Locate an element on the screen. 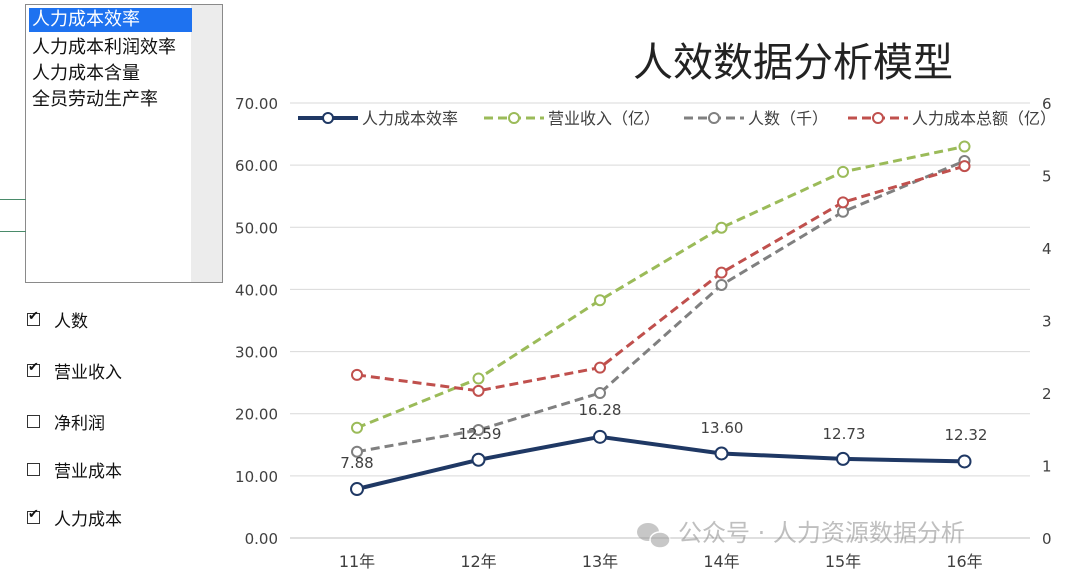 The height and width of the screenshot is (575, 1080). y-right-tick-label: 5 is located at coordinates (1047, 177).